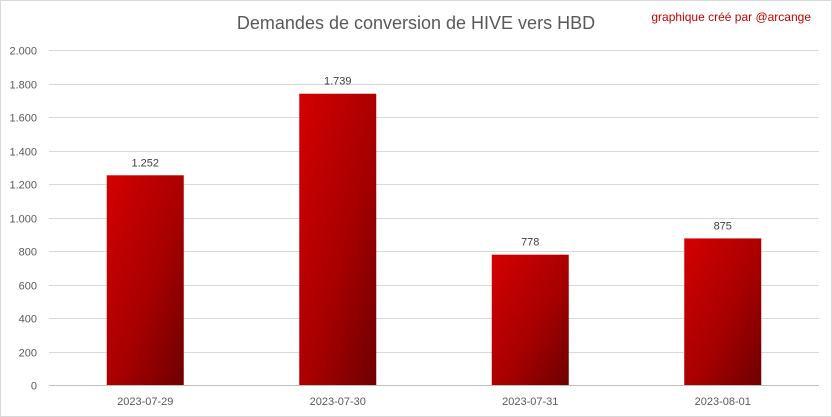 The height and width of the screenshot is (417, 832). I want to click on y-tick-label: 200, so click(28, 354).